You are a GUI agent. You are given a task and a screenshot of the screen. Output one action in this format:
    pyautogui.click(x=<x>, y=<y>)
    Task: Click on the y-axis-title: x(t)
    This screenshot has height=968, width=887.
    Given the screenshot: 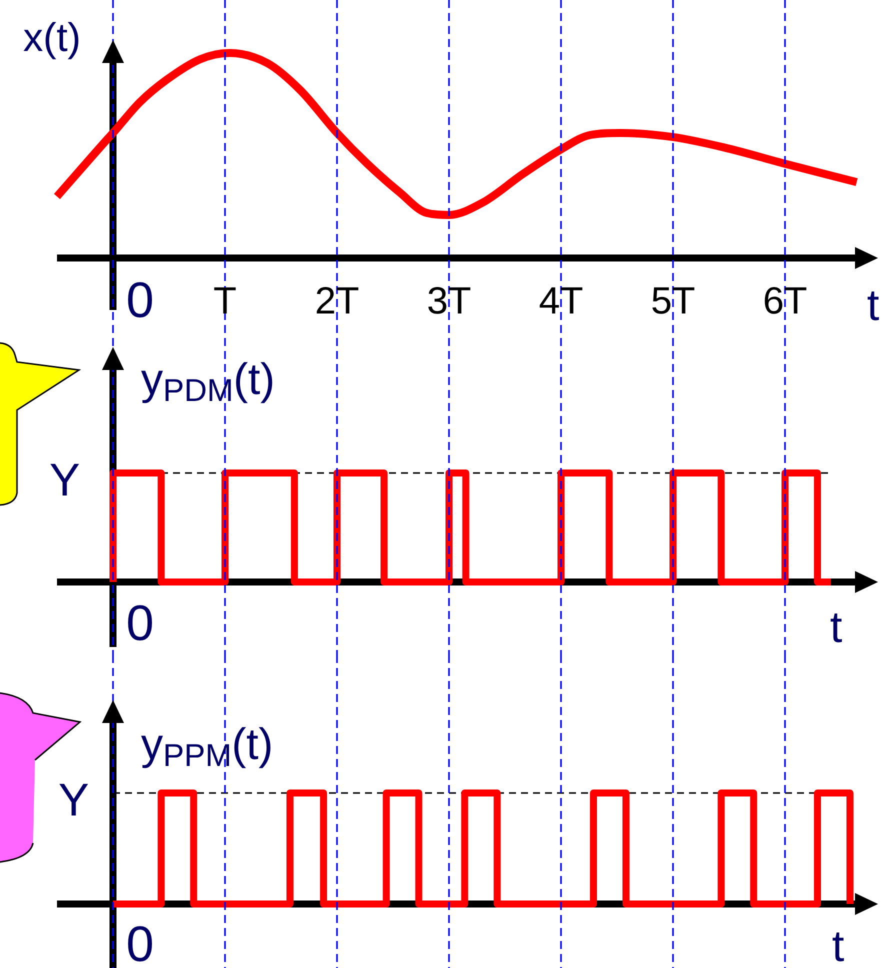 What is the action you would take?
    pyautogui.click(x=52, y=38)
    